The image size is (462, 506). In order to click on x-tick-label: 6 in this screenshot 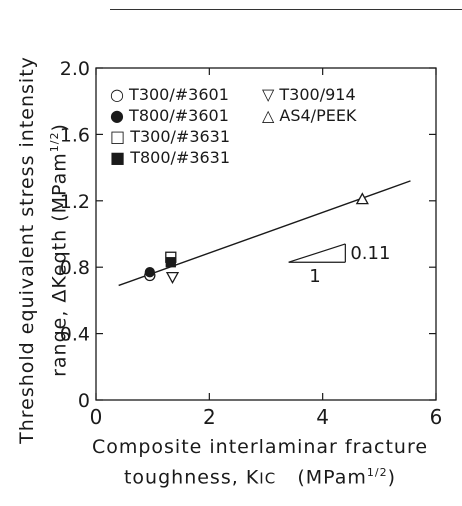, I will do `click(436, 417)`.